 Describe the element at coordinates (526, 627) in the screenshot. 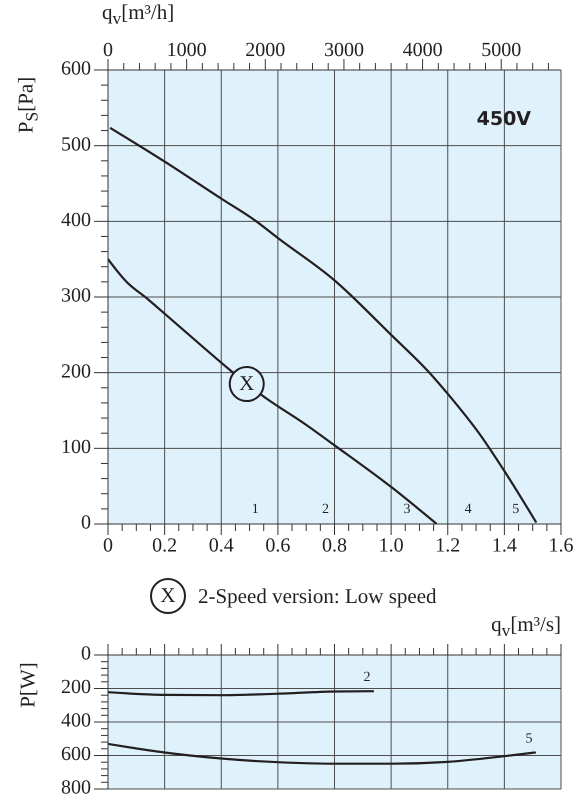

I see `x-axis-title: q$_{v}$[m³/s]` at that location.